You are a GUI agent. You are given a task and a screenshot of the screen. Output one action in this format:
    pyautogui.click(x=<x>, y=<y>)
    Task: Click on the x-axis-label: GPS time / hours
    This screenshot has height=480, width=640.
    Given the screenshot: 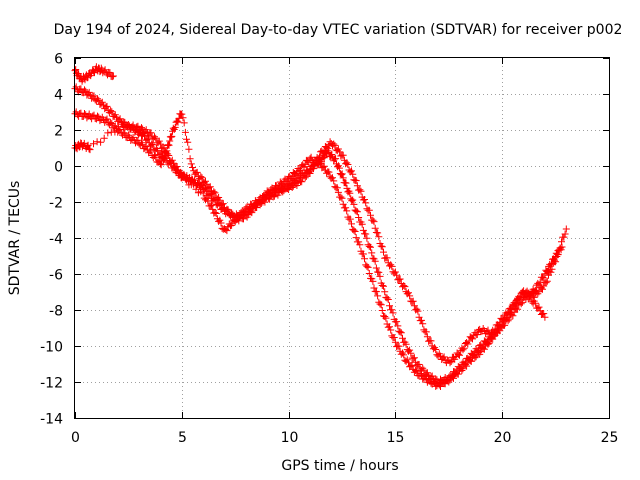 What is the action you would take?
    pyautogui.click(x=339, y=466)
    